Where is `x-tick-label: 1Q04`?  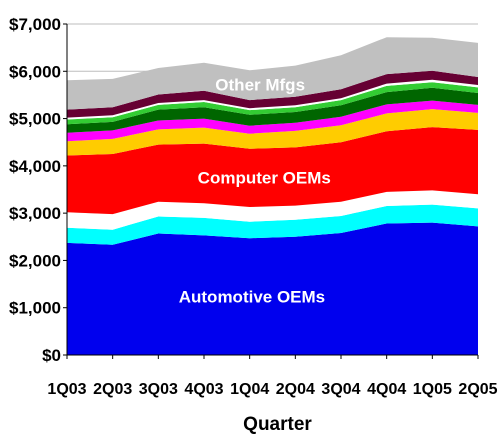
x-tick-label: 1Q04 is located at coordinates (249, 389).